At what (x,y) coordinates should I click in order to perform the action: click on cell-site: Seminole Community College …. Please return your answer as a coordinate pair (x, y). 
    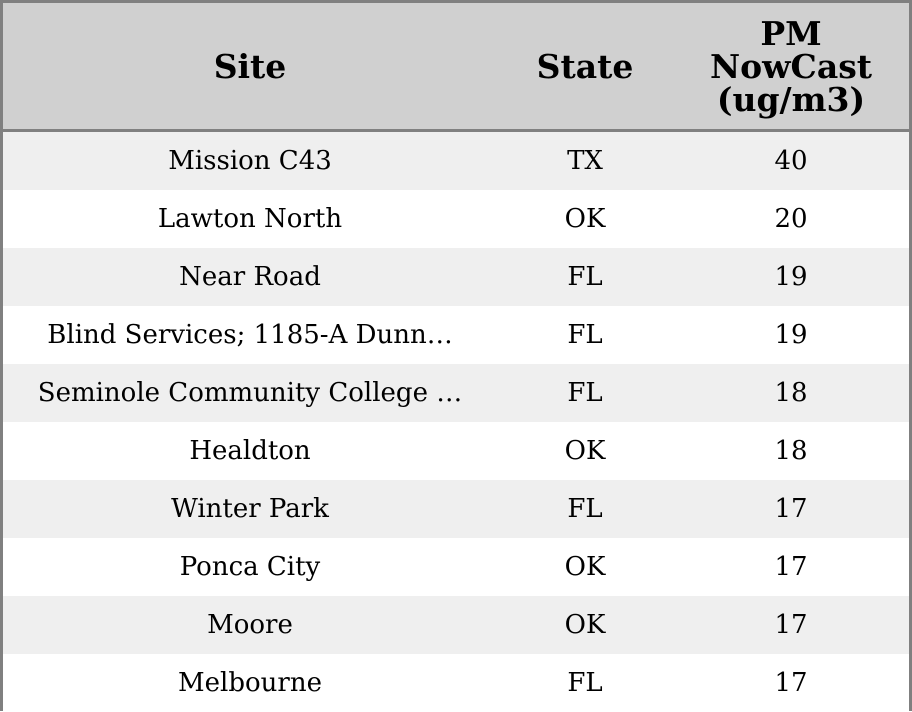
    Looking at the image, I should click on (250, 393).